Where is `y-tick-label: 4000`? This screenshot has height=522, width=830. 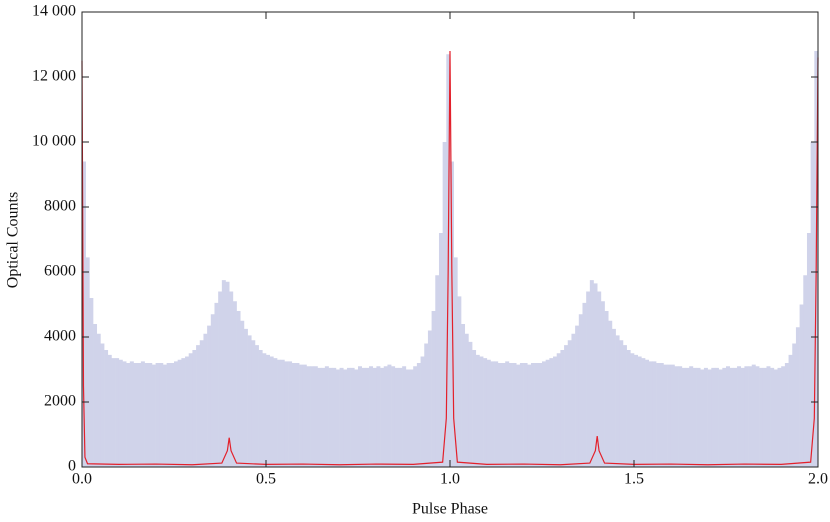
y-tick-label: 4000 is located at coordinates (60, 336).